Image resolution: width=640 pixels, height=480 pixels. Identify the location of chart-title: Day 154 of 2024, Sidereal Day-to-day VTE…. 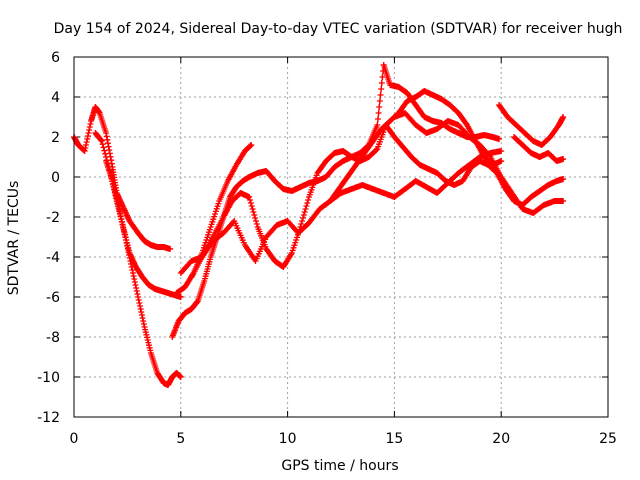
(338, 29).